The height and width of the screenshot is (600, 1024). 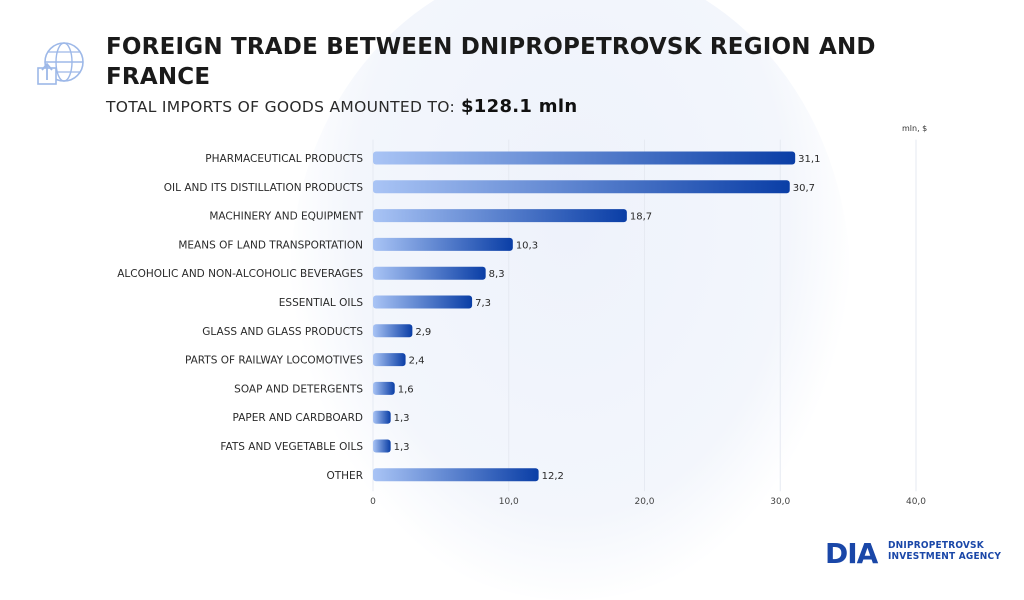 What do you see at coordinates (780, 502) in the screenshot?
I see `x-tick-label: 30,0` at bounding box center [780, 502].